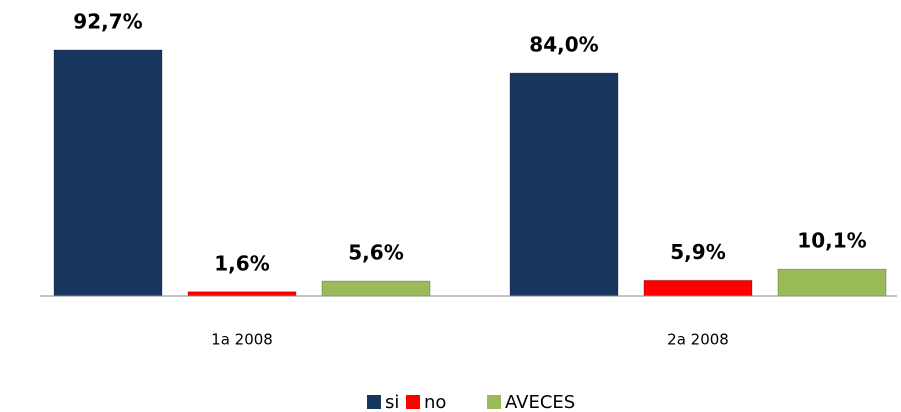 The width and height of the screenshot is (901, 412). What do you see at coordinates (242, 340) in the screenshot?
I see `x-tick-label: 1a 2008` at bounding box center [242, 340].